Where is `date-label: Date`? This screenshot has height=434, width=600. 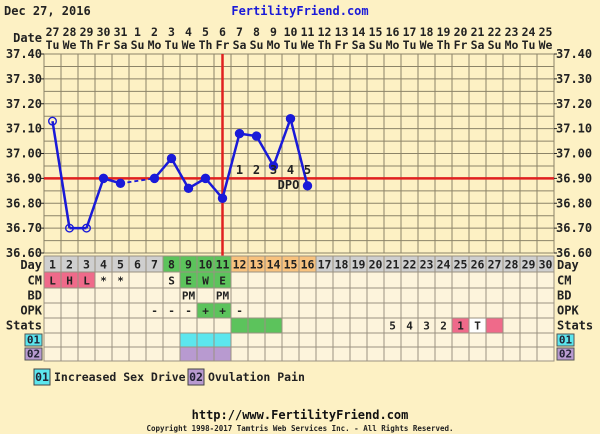
date-label: Date is located at coordinates (27, 38).